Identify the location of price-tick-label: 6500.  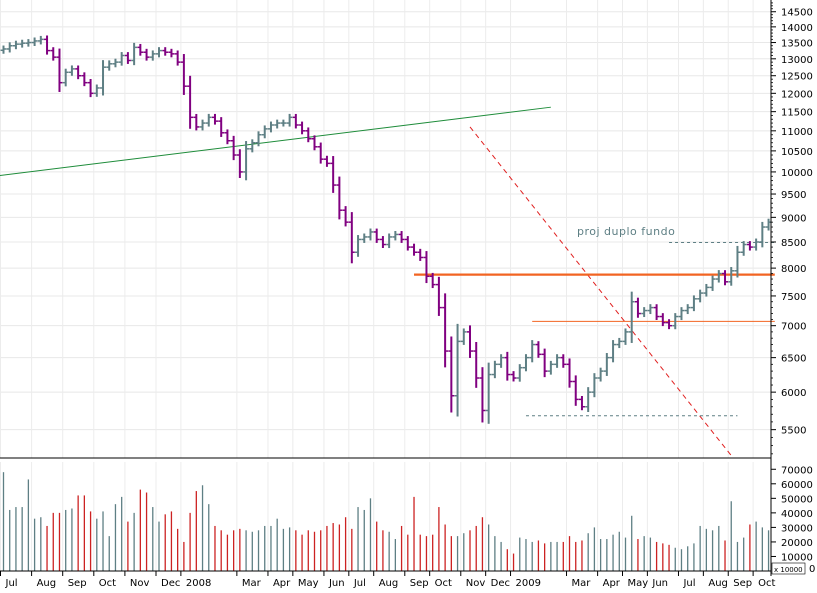
(793, 359).